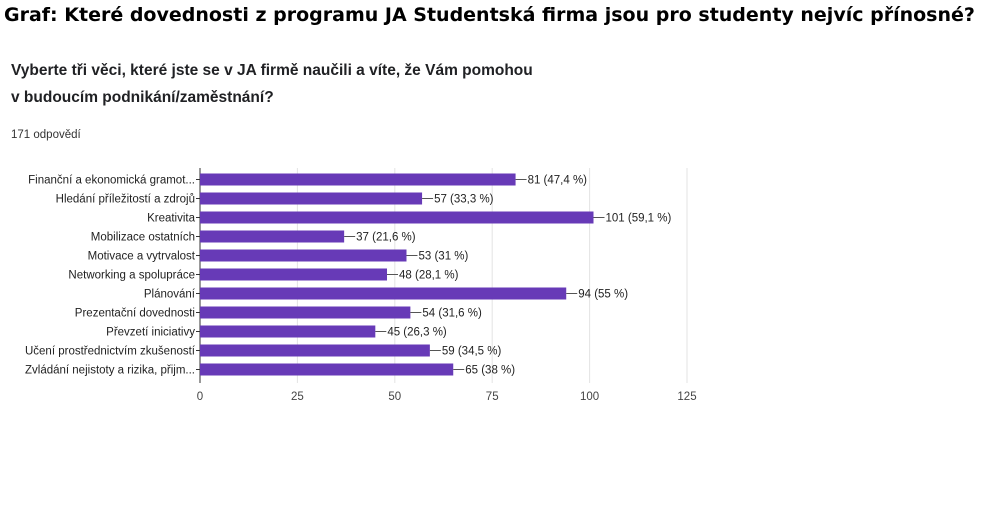 This screenshot has height=526, width=994. What do you see at coordinates (589, 397) in the screenshot?
I see `x-tick-label: 100` at bounding box center [589, 397].